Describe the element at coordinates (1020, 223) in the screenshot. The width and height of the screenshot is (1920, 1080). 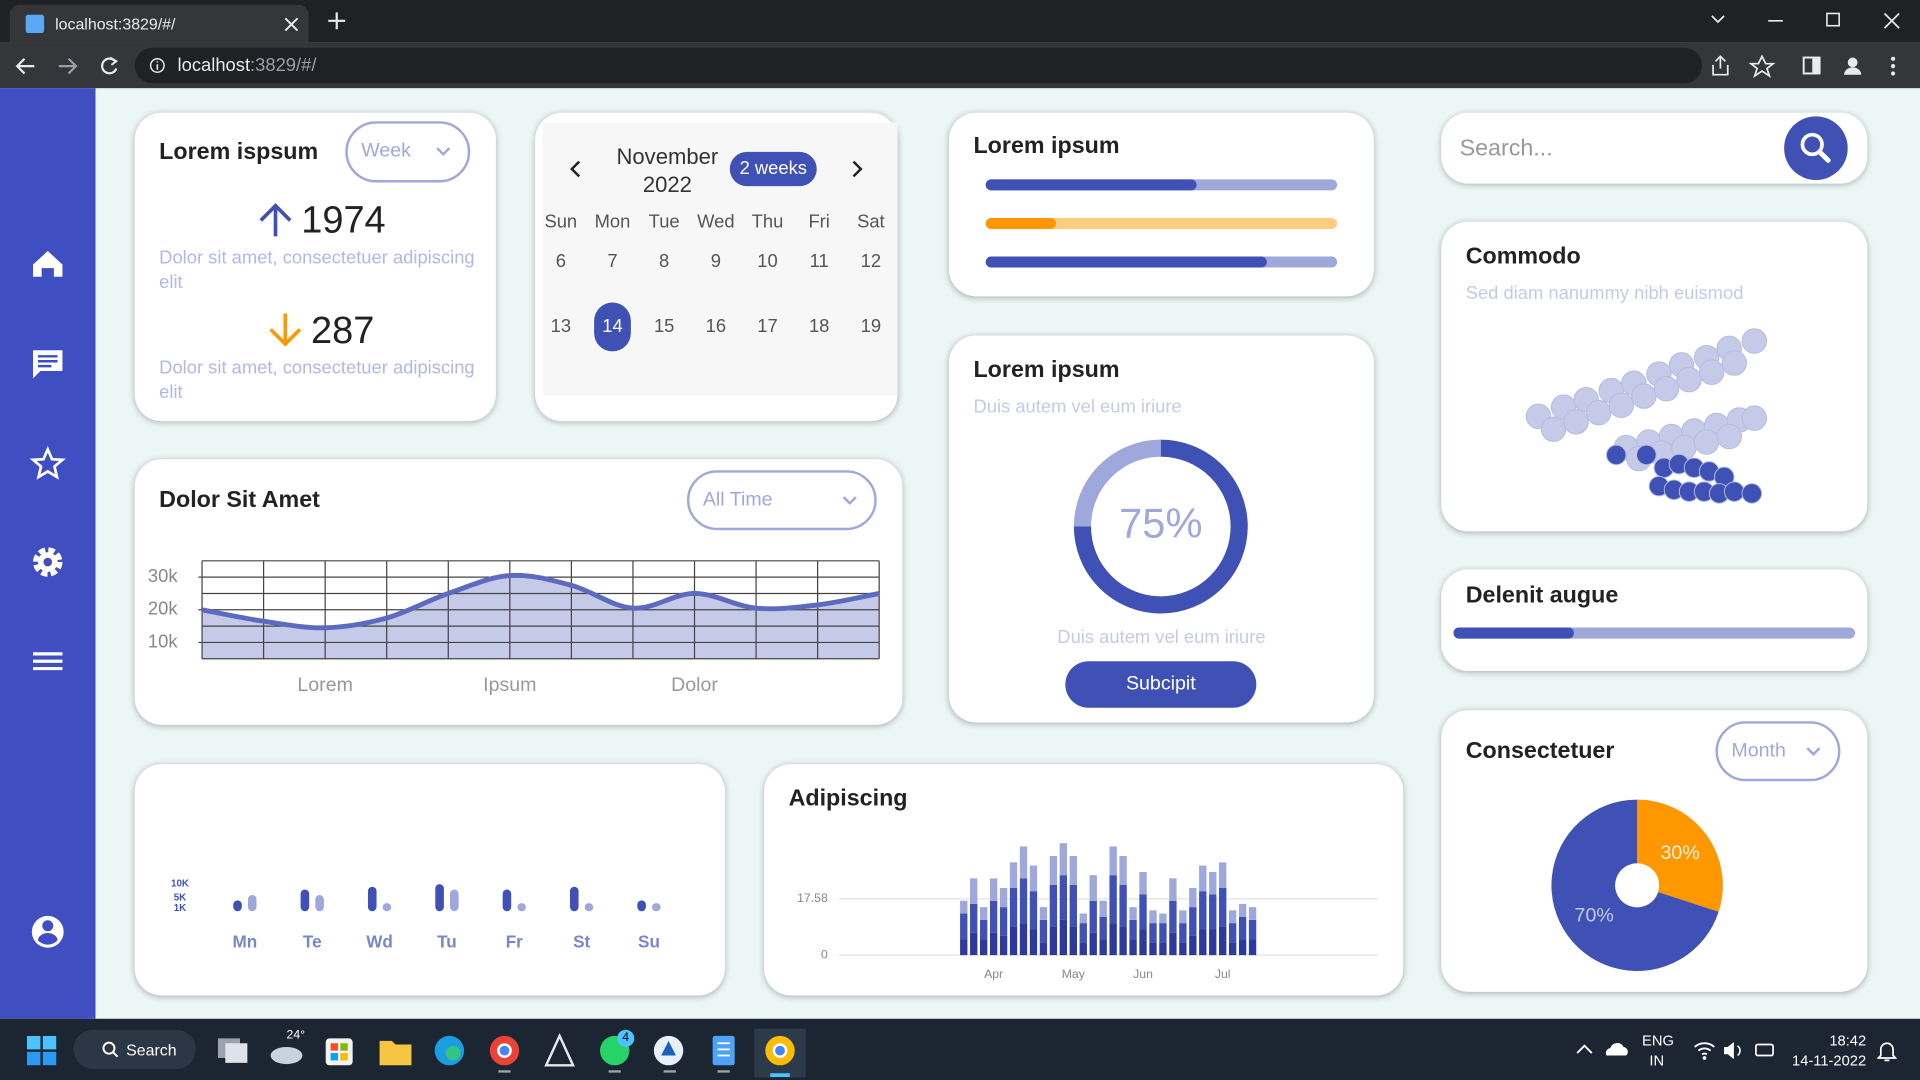
I see `progress-fill` at that location.